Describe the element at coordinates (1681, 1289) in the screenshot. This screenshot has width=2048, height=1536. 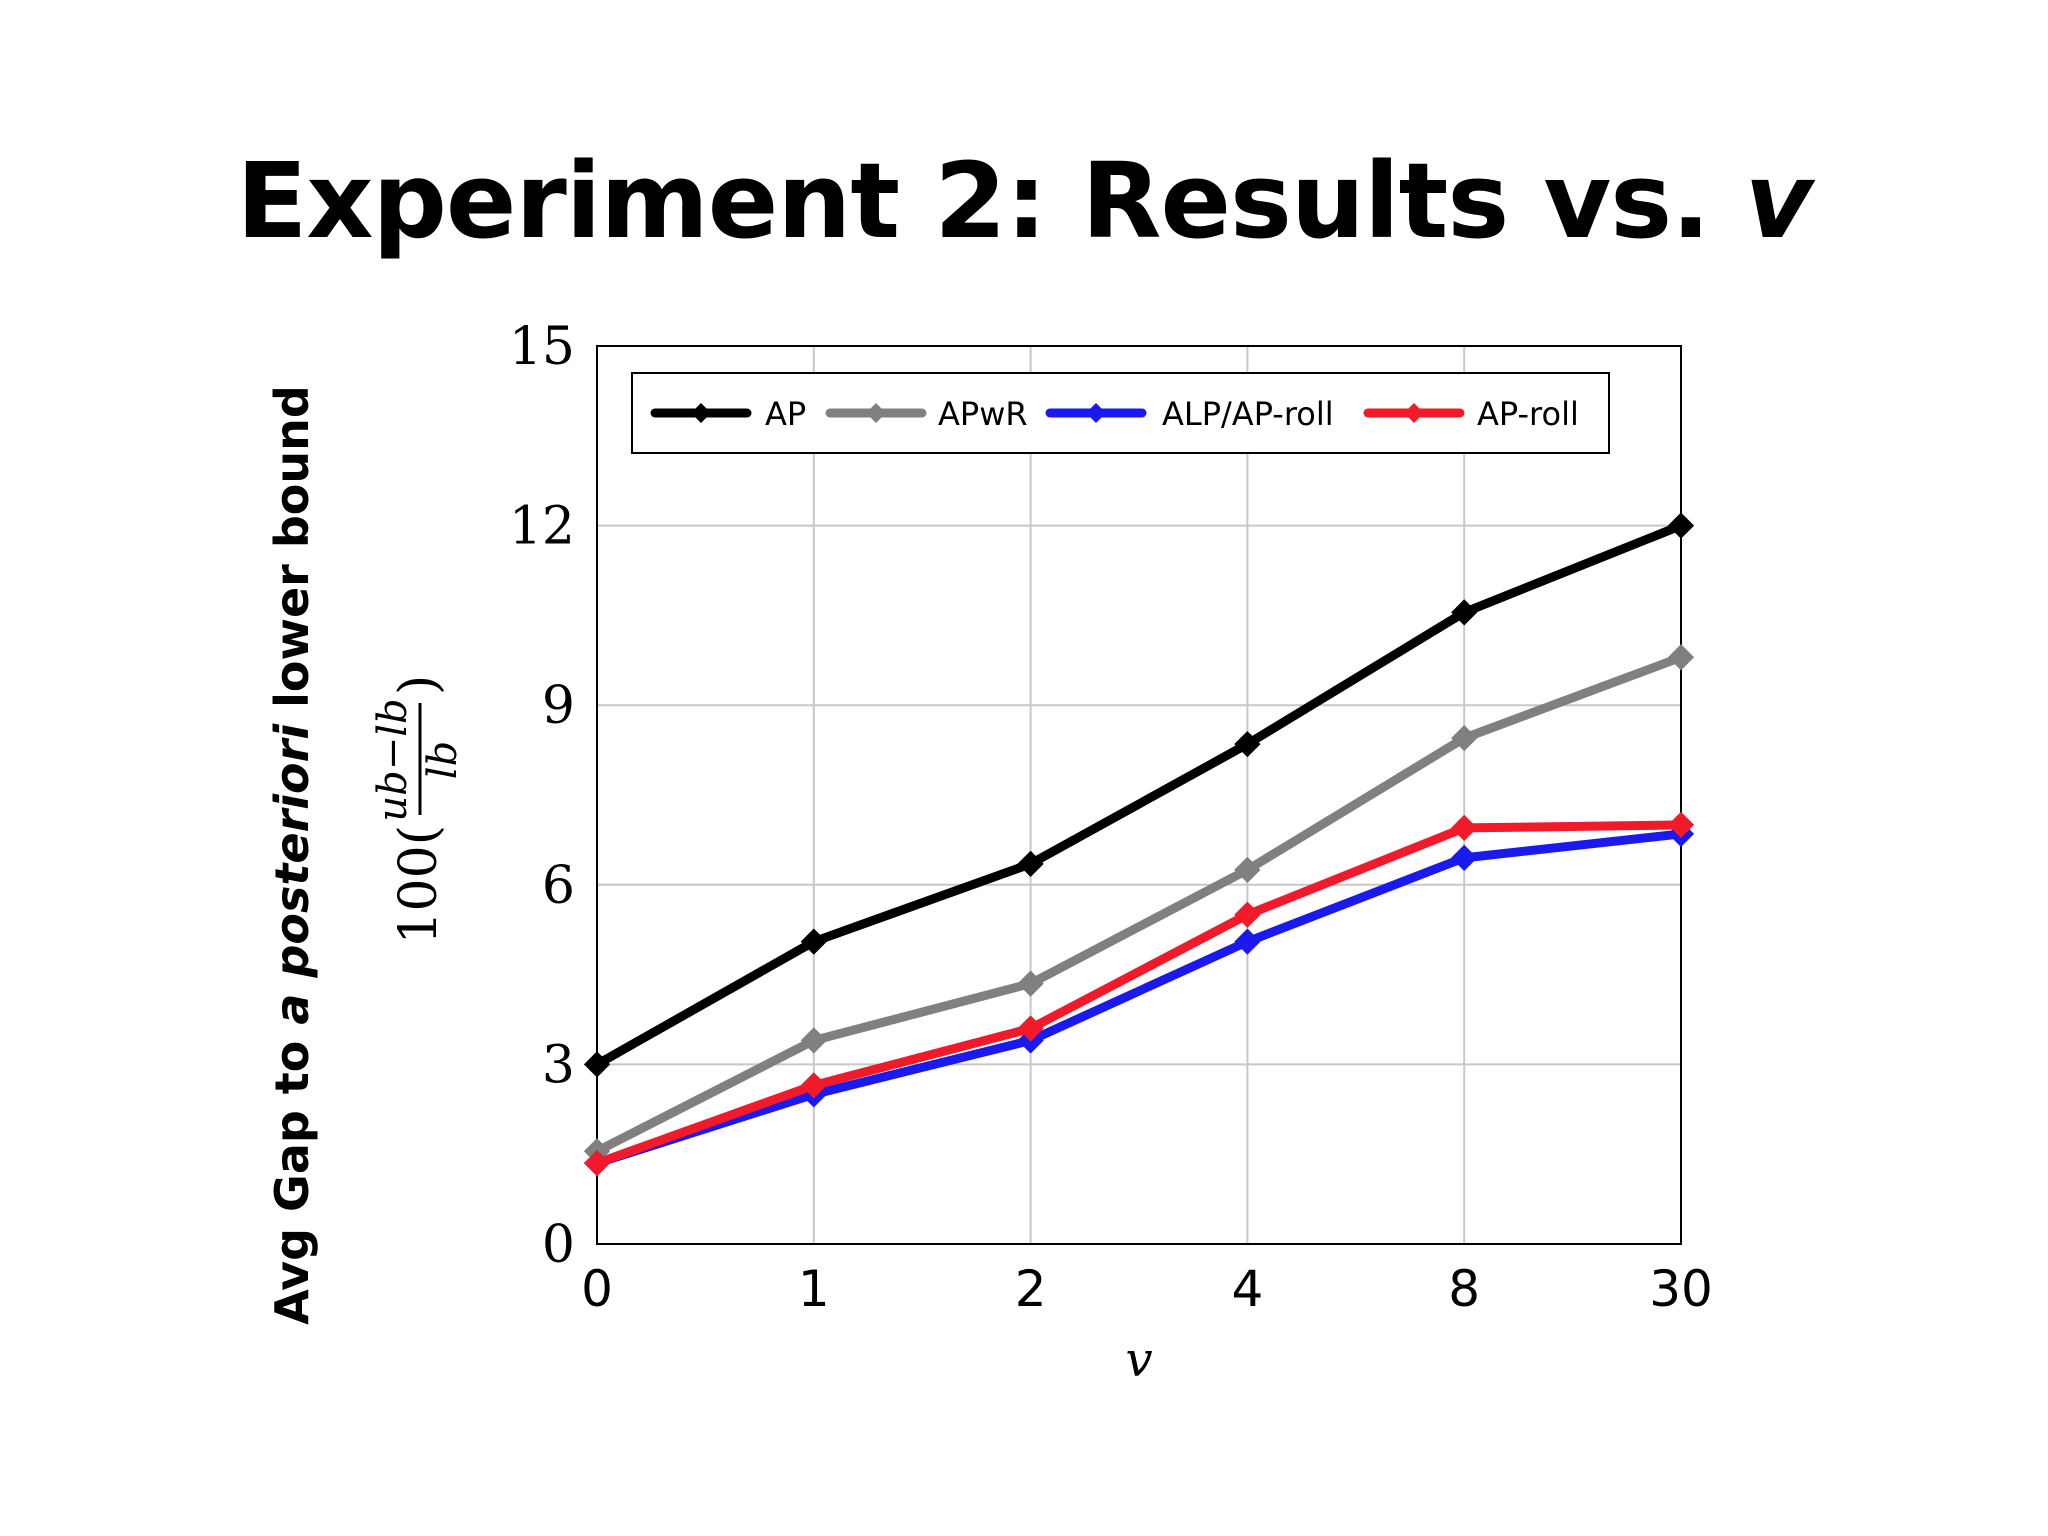
I see `x-tick-label: 30` at that location.